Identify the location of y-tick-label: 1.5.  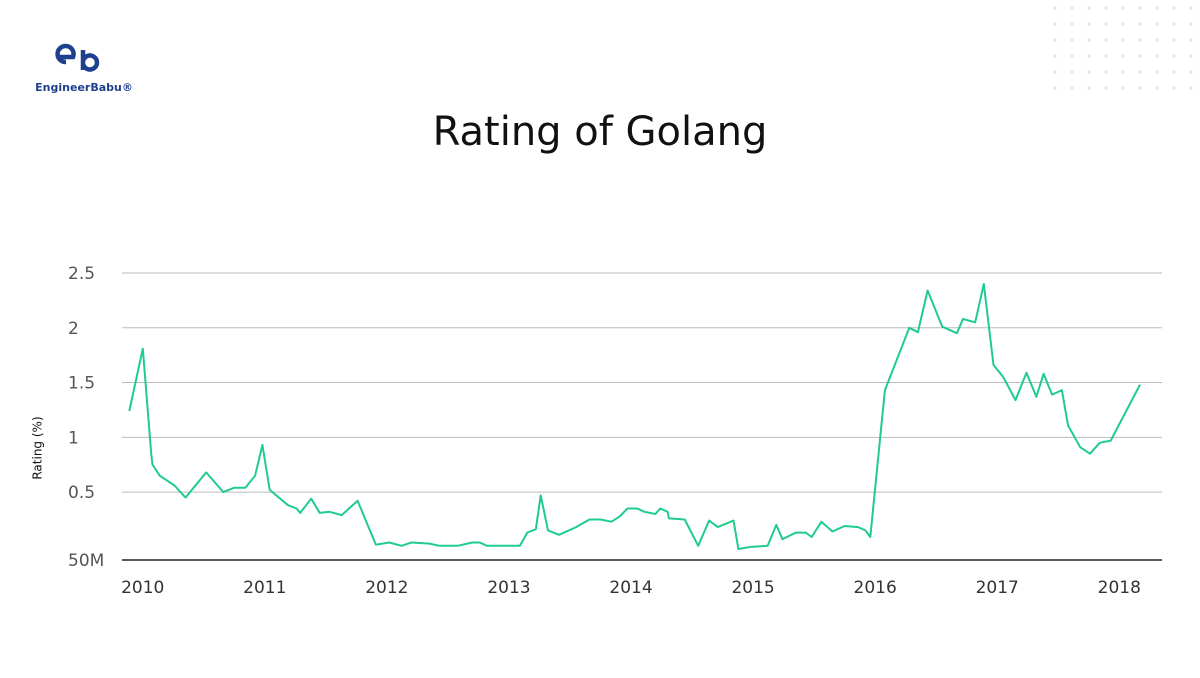
(81, 384).